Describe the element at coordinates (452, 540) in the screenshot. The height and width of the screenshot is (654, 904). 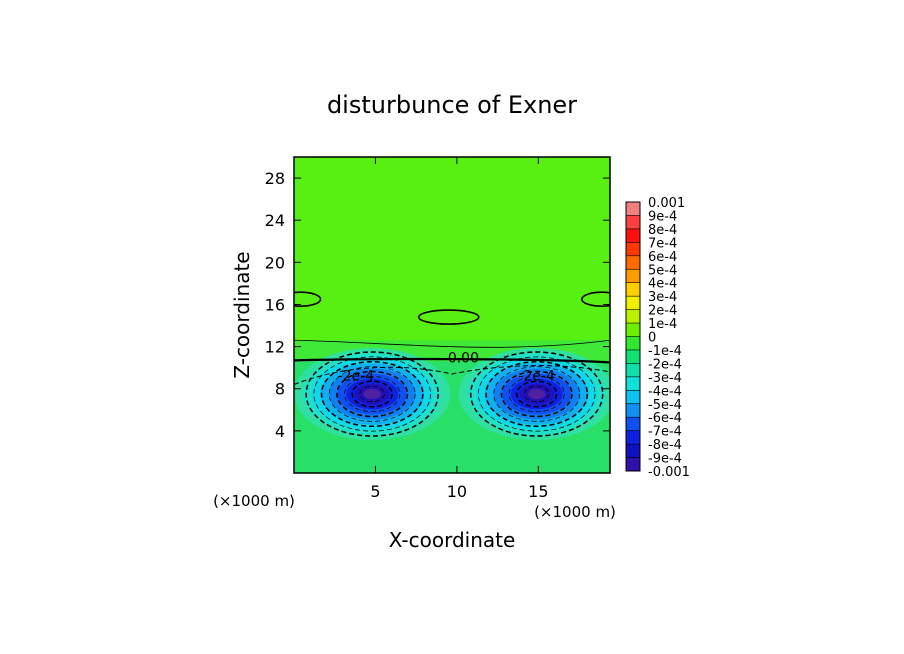
I see `x-axis-label: X-coordinate` at that location.